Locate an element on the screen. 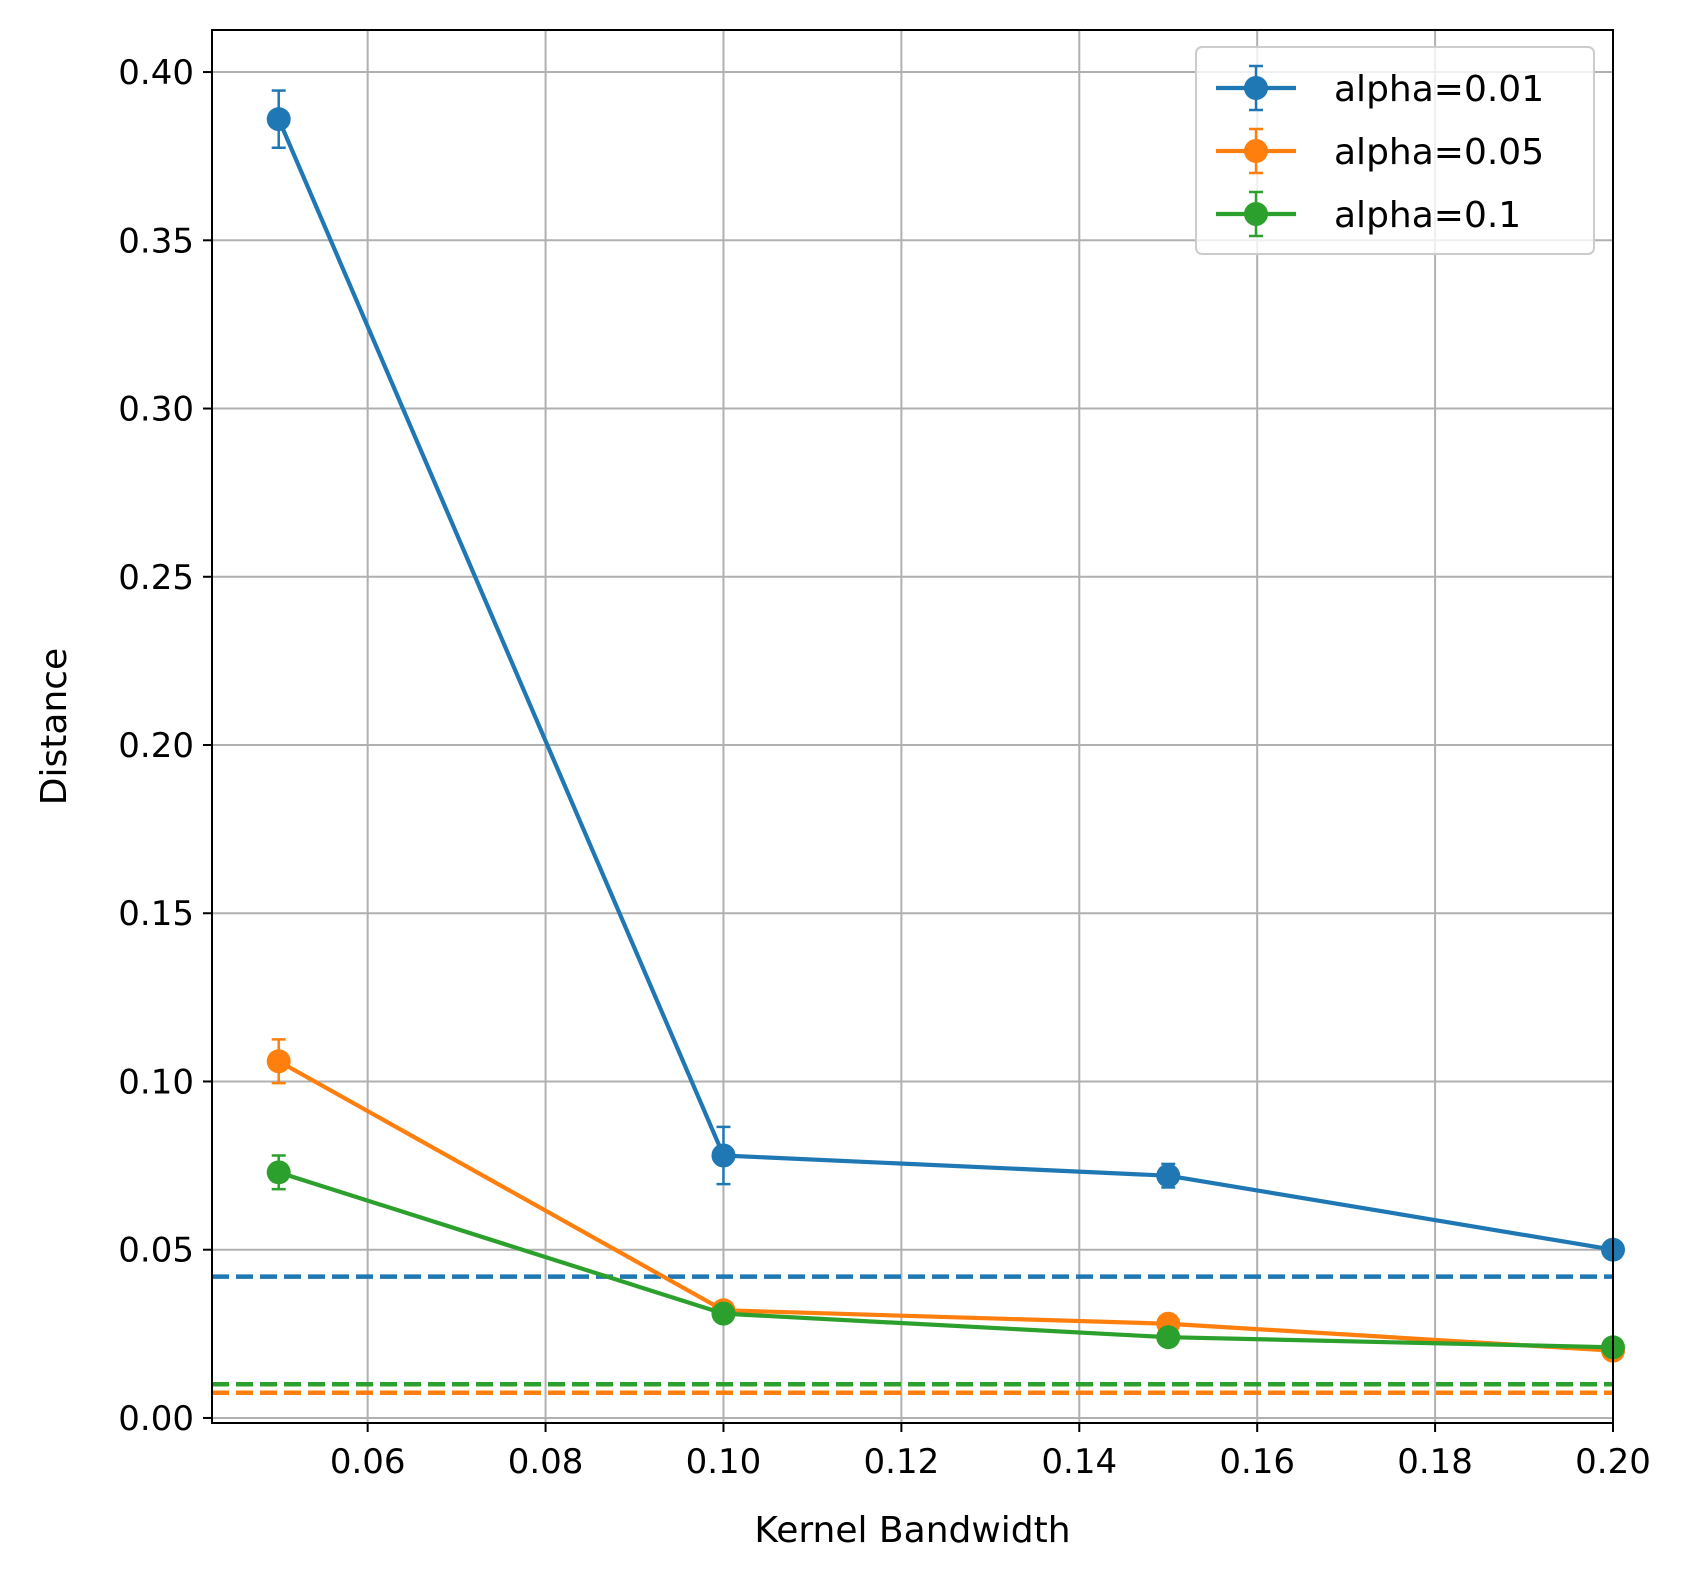 Image resolution: width=1682 pixels, height=1575 pixels. y-axis-label: Distance is located at coordinates (54, 726).